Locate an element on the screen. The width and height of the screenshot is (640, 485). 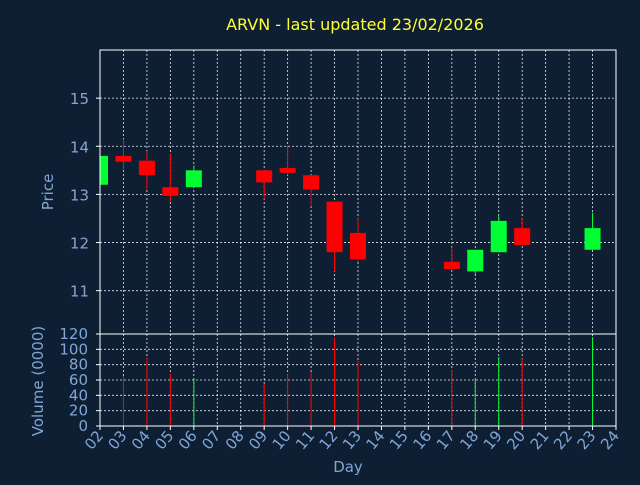
volume-tick-label: 20 is located at coordinates (78, 411).